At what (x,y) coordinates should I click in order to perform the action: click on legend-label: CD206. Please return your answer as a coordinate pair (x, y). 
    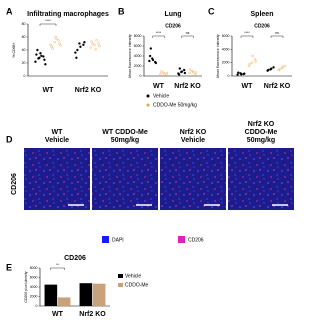
    Looking at the image, I should click on (196, 240).